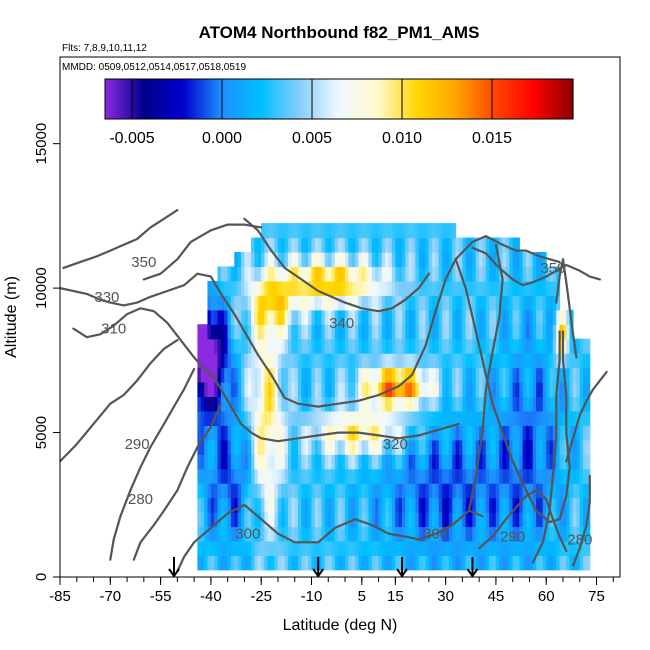 This screenshot has width=650, height=650. What do you see at coordinates (177, 481) in the screenshot?
I see `contour-line` at bounding box center [177, 481].